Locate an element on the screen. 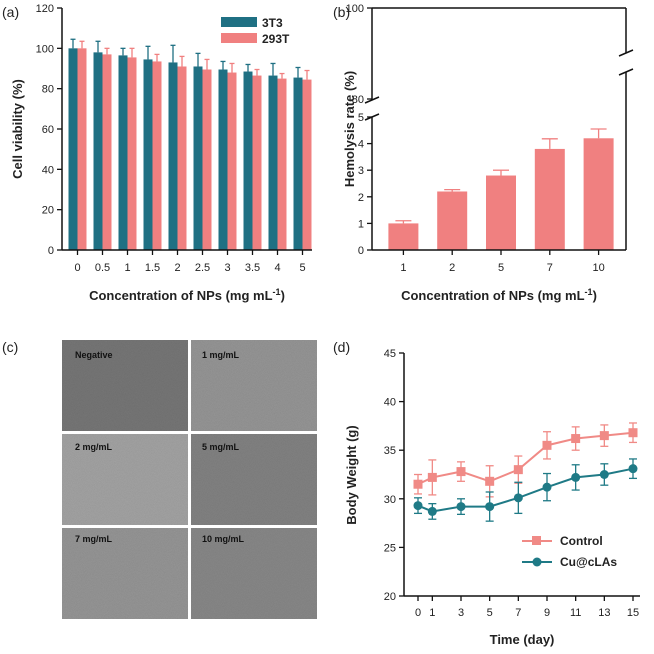 The width and height of the screenshot is (654, 654). x-tick-label: 13 is located at coordinates (604, 613).